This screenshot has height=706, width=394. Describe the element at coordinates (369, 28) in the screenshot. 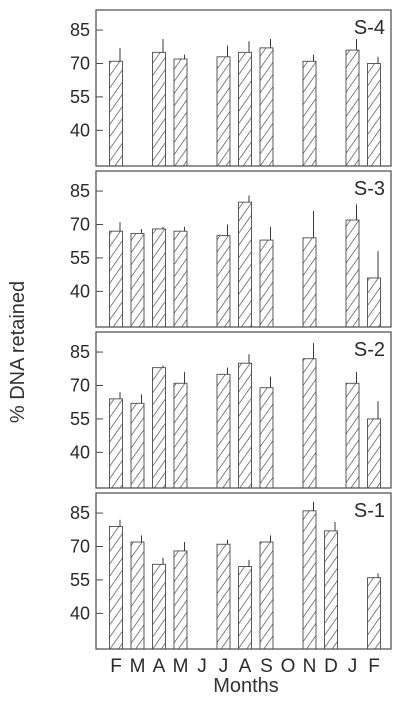

I see `panel-label-s-4: S-4` at that location.